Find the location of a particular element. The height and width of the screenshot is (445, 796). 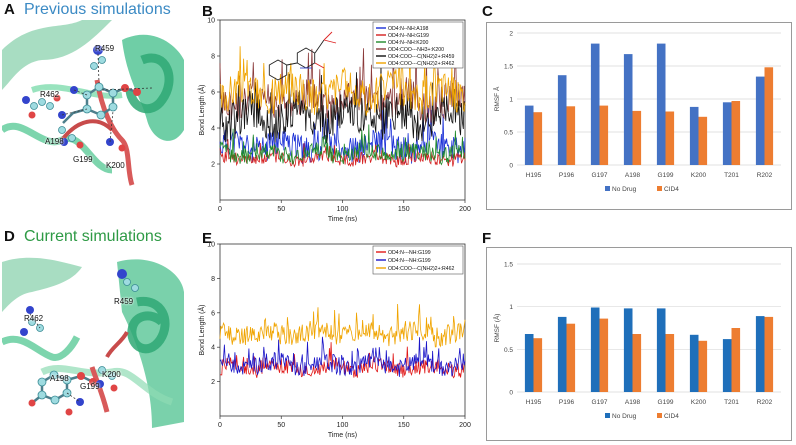

panel-letter-b: B is located at coordinates (207, 11).